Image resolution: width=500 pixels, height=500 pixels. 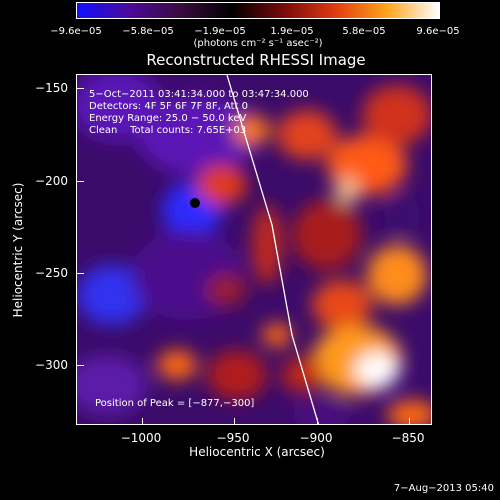 I want to click on y-tick-label: −150, so click(x=51, y=88).